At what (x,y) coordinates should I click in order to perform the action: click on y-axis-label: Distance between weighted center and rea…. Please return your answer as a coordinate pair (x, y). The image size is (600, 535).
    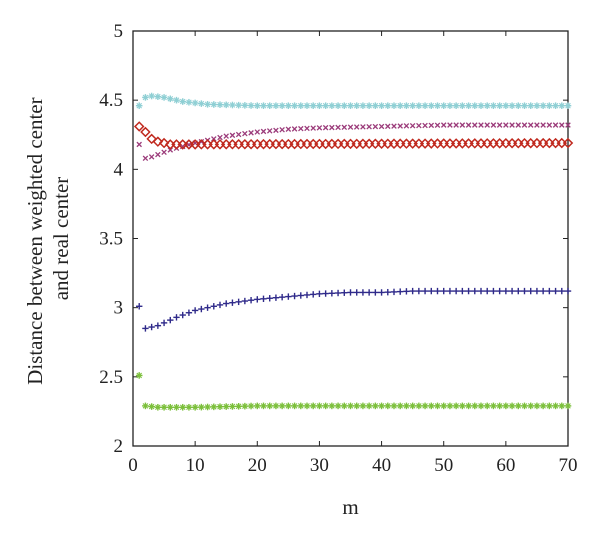
    Looking at the image, I should click on (48, 238).